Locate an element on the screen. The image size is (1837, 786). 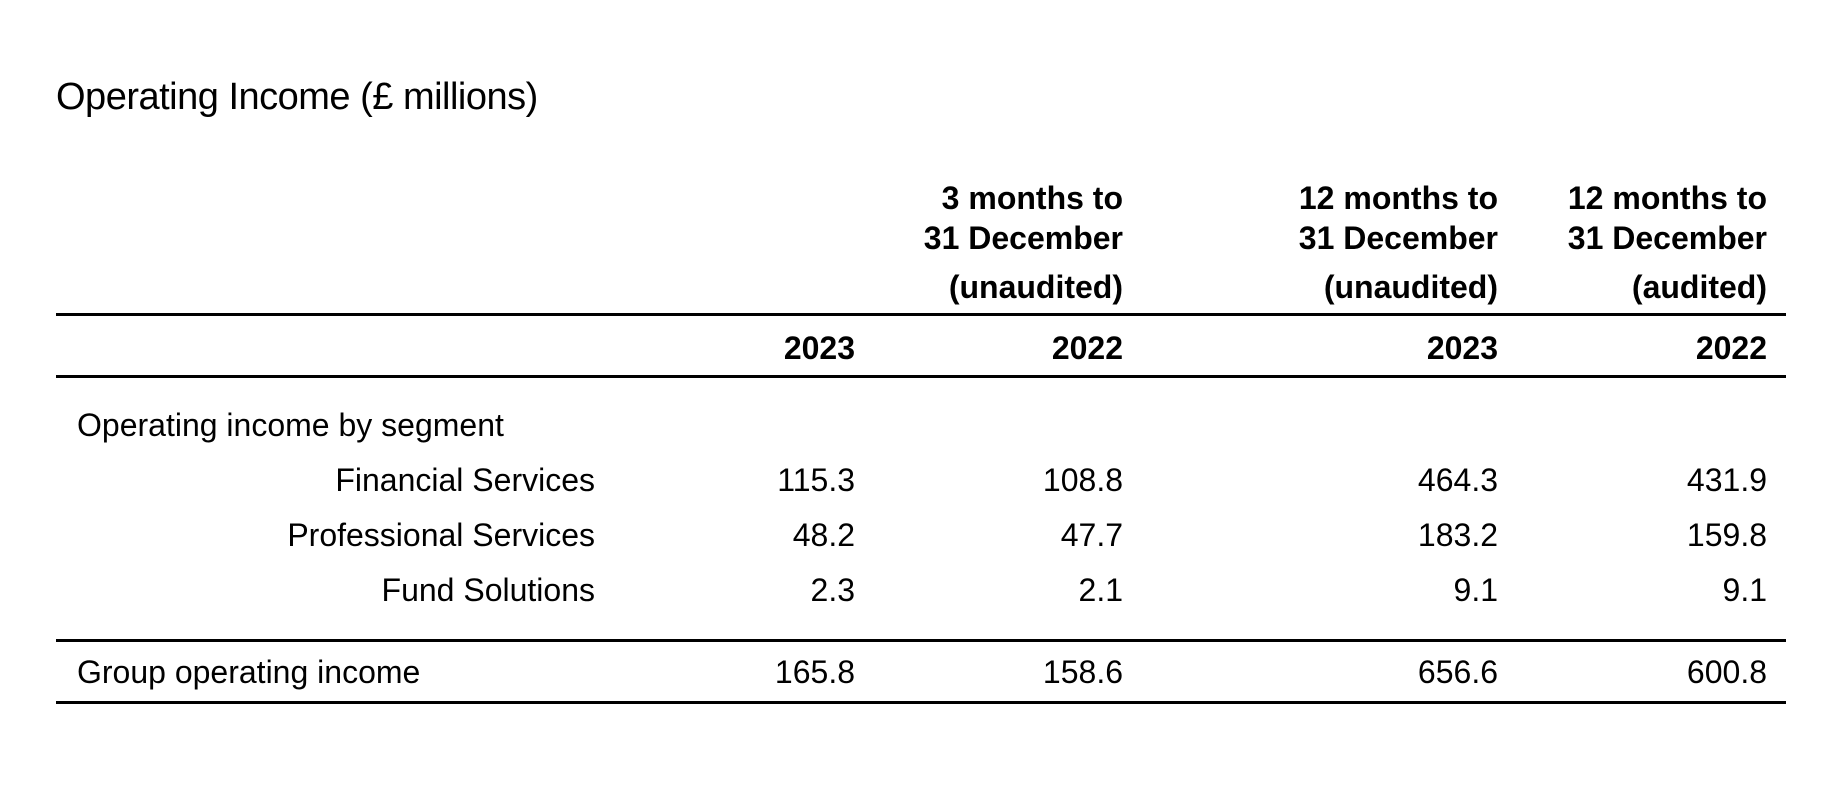
column-header-3-months: 3 months to 31 December (unaudited) is located at coordinates (1023, 242).